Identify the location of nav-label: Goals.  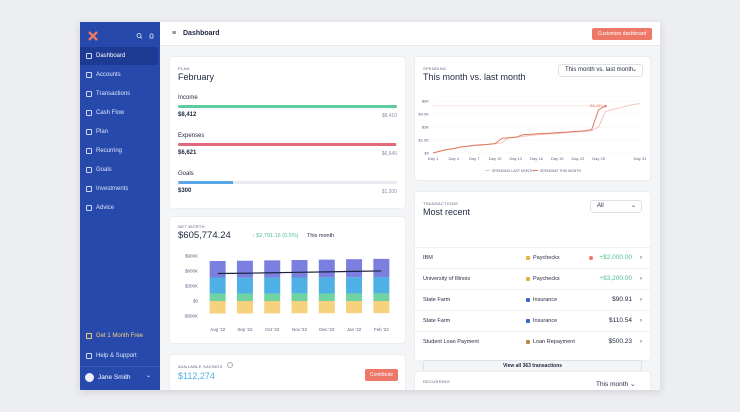
(104, 170).